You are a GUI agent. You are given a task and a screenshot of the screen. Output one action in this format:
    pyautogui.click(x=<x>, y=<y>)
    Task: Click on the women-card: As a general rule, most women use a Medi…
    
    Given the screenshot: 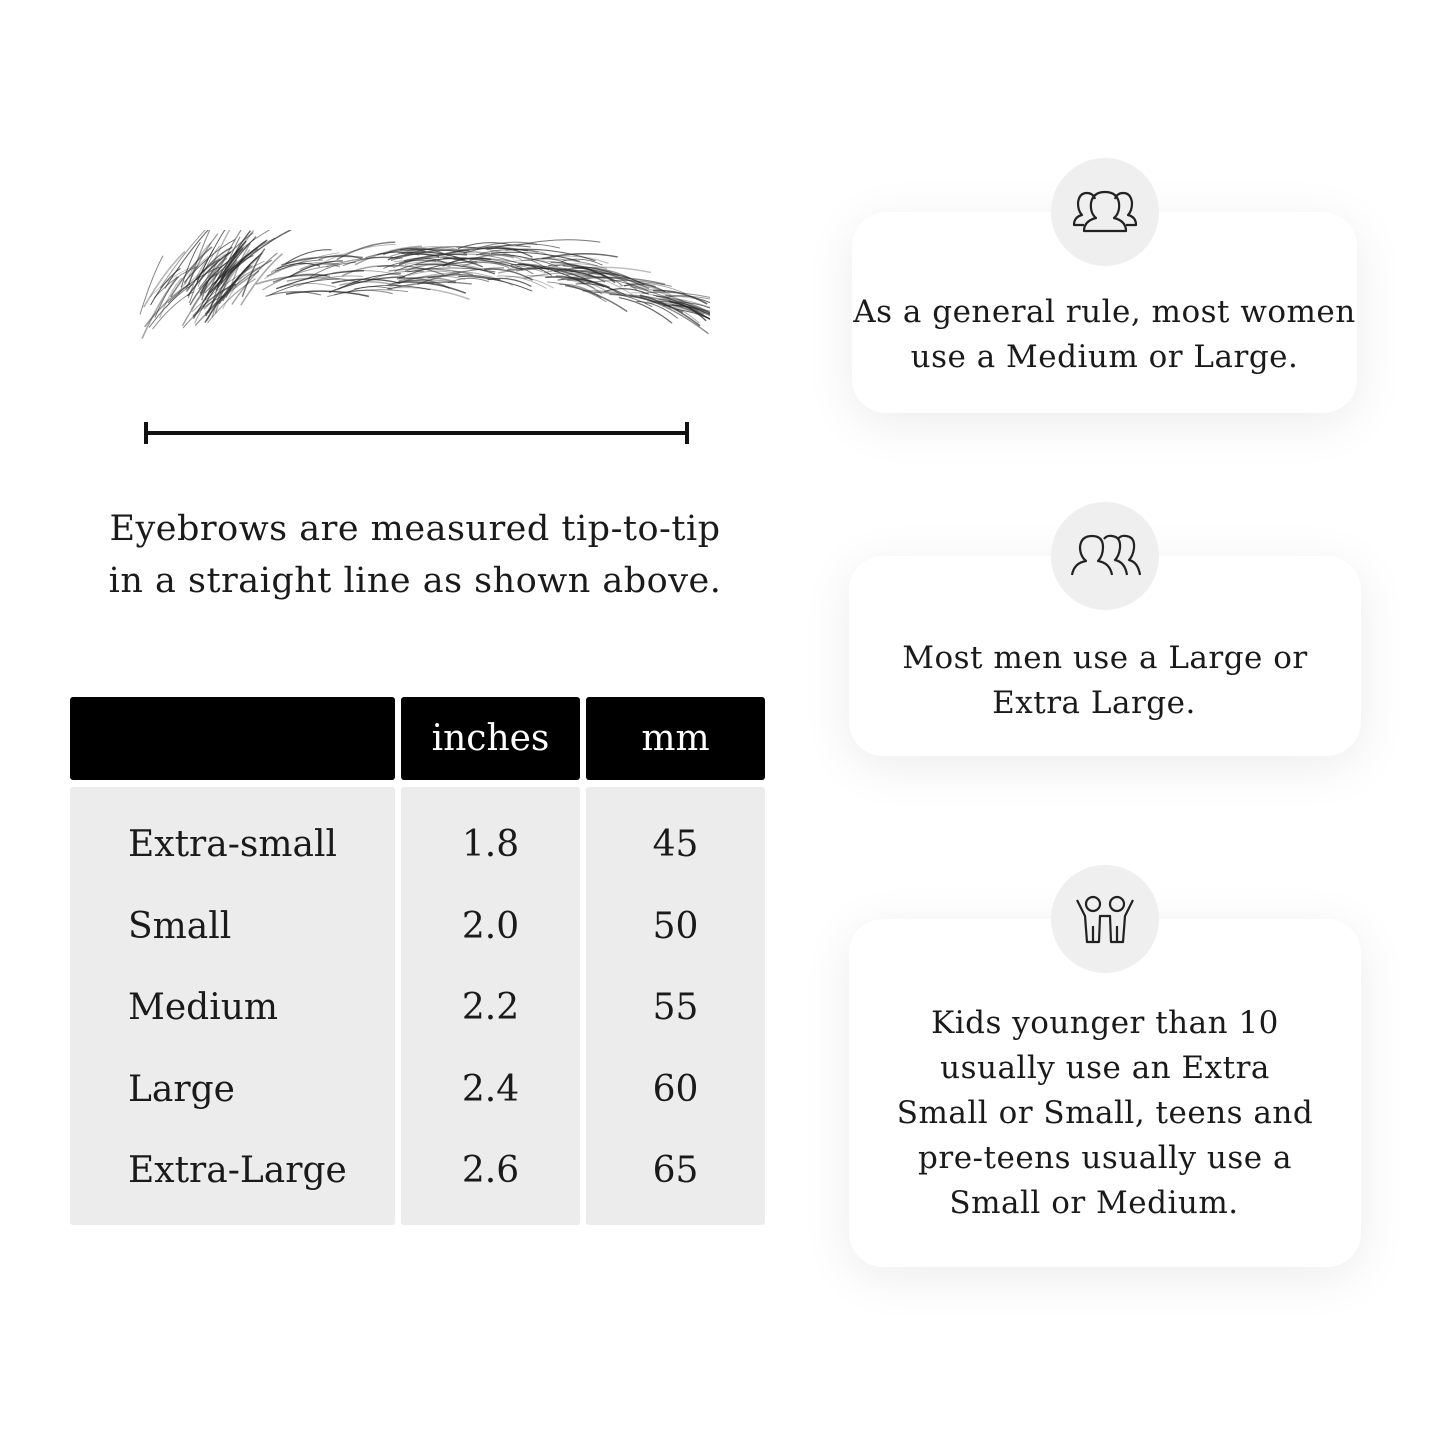 What is the action you would take?
    pyautogui.click(x=1104, y=312)
    